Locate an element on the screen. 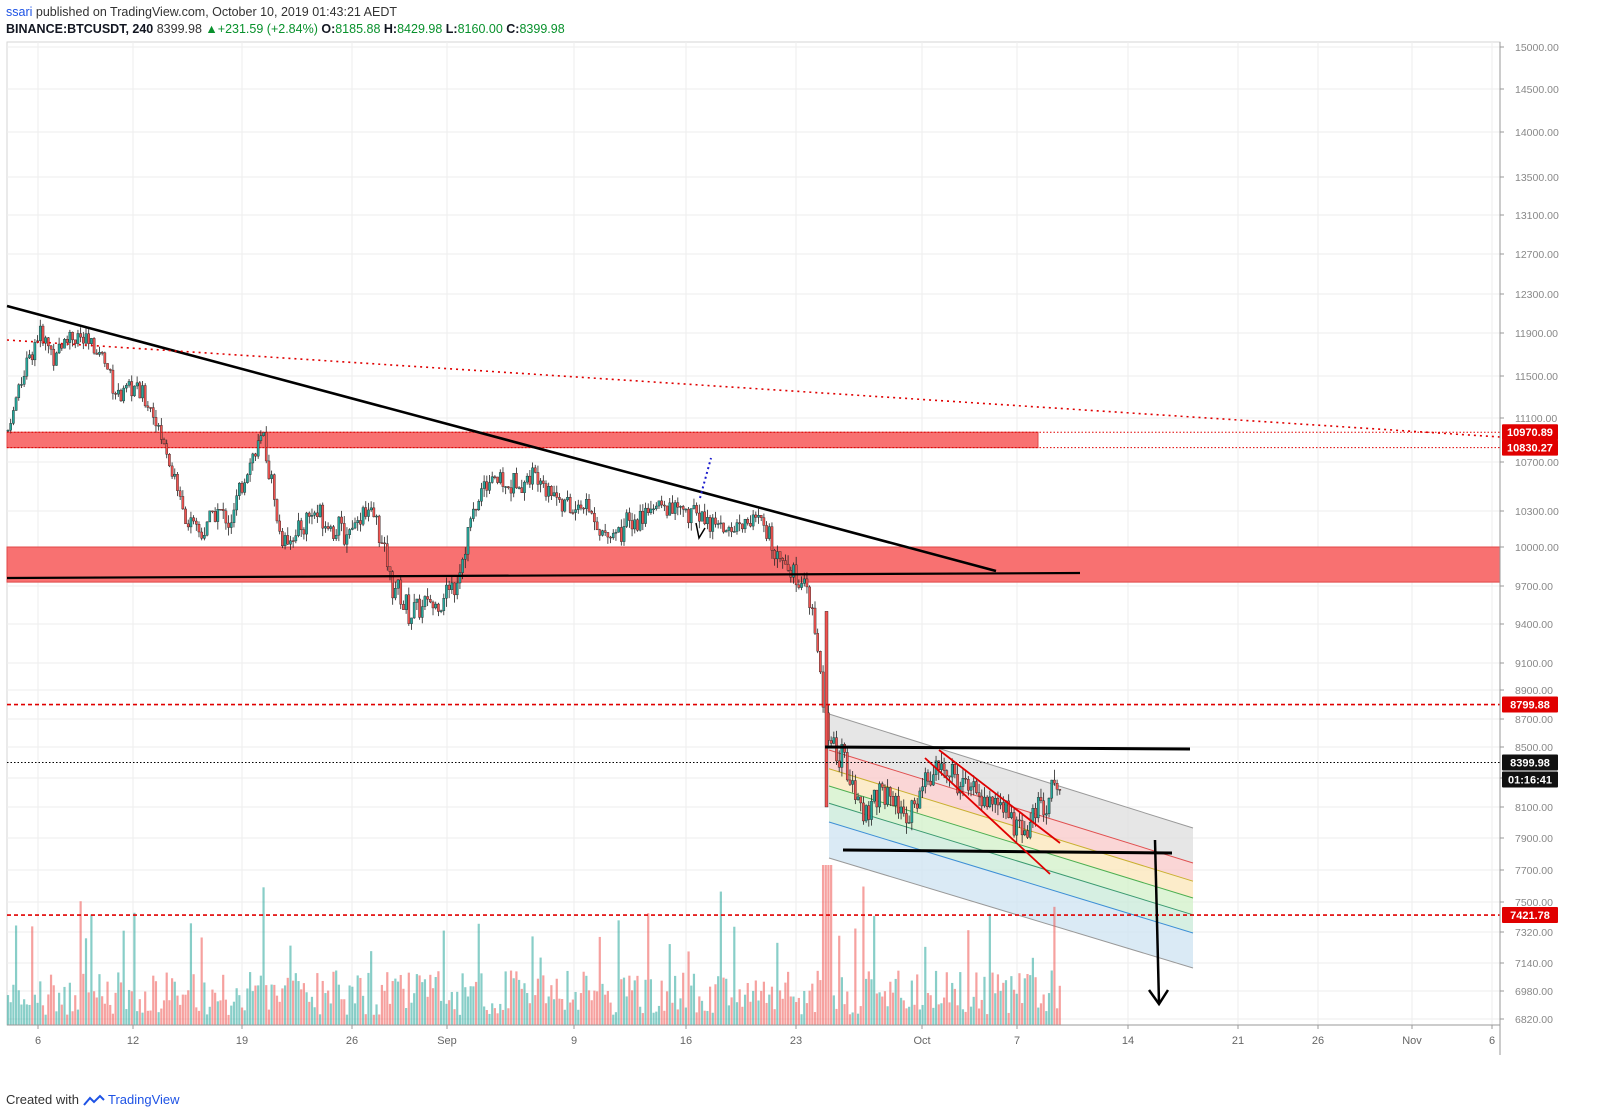 This screenshot has width=1606, height=1114. author-name: ssari is located at coordinates (19, 12).